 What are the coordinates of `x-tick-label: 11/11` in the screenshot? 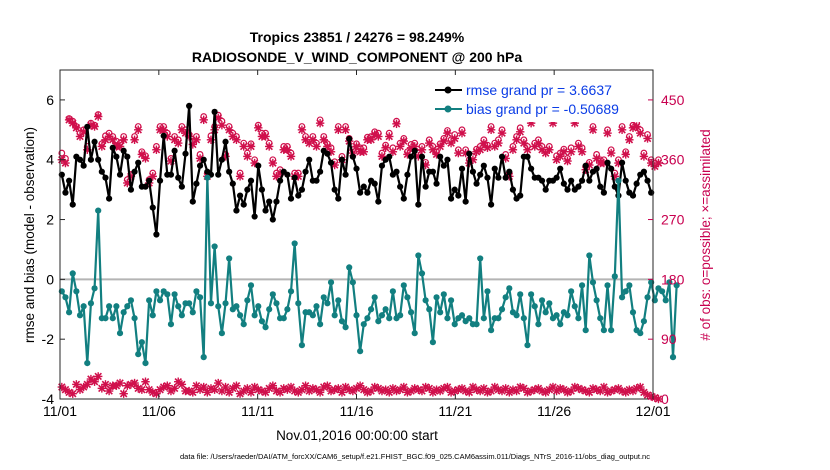 It's located at (257, 411).